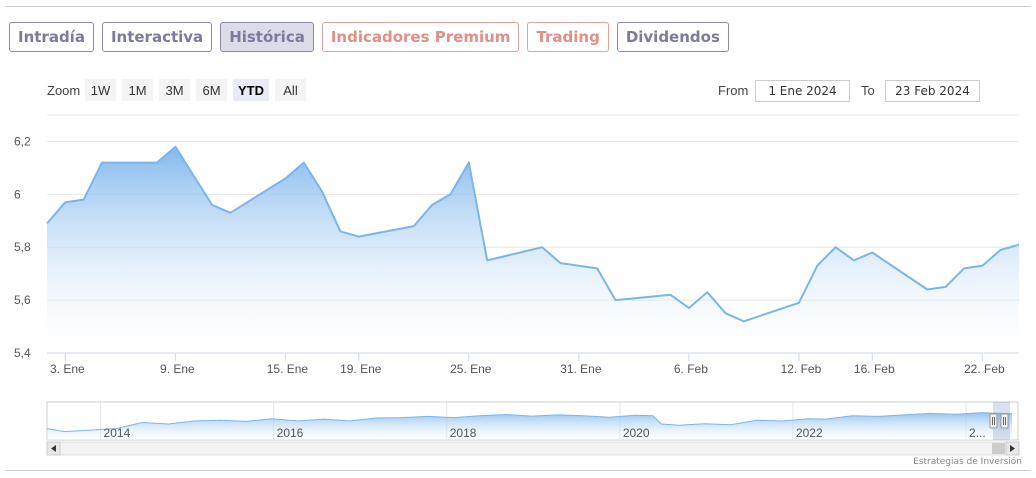 Image resolution: width=1036 pixels, height=478 pixels. I want to click on scroll-right-arrow-icon, so click(1012, 448).